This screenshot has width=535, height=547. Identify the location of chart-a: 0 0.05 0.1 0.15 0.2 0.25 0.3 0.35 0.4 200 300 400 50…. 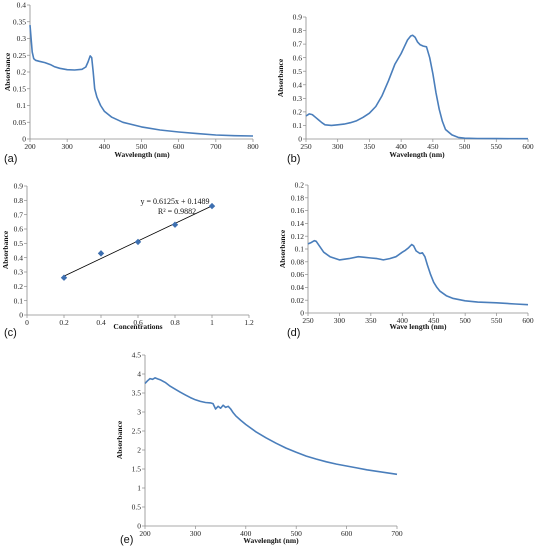
(131, 83).